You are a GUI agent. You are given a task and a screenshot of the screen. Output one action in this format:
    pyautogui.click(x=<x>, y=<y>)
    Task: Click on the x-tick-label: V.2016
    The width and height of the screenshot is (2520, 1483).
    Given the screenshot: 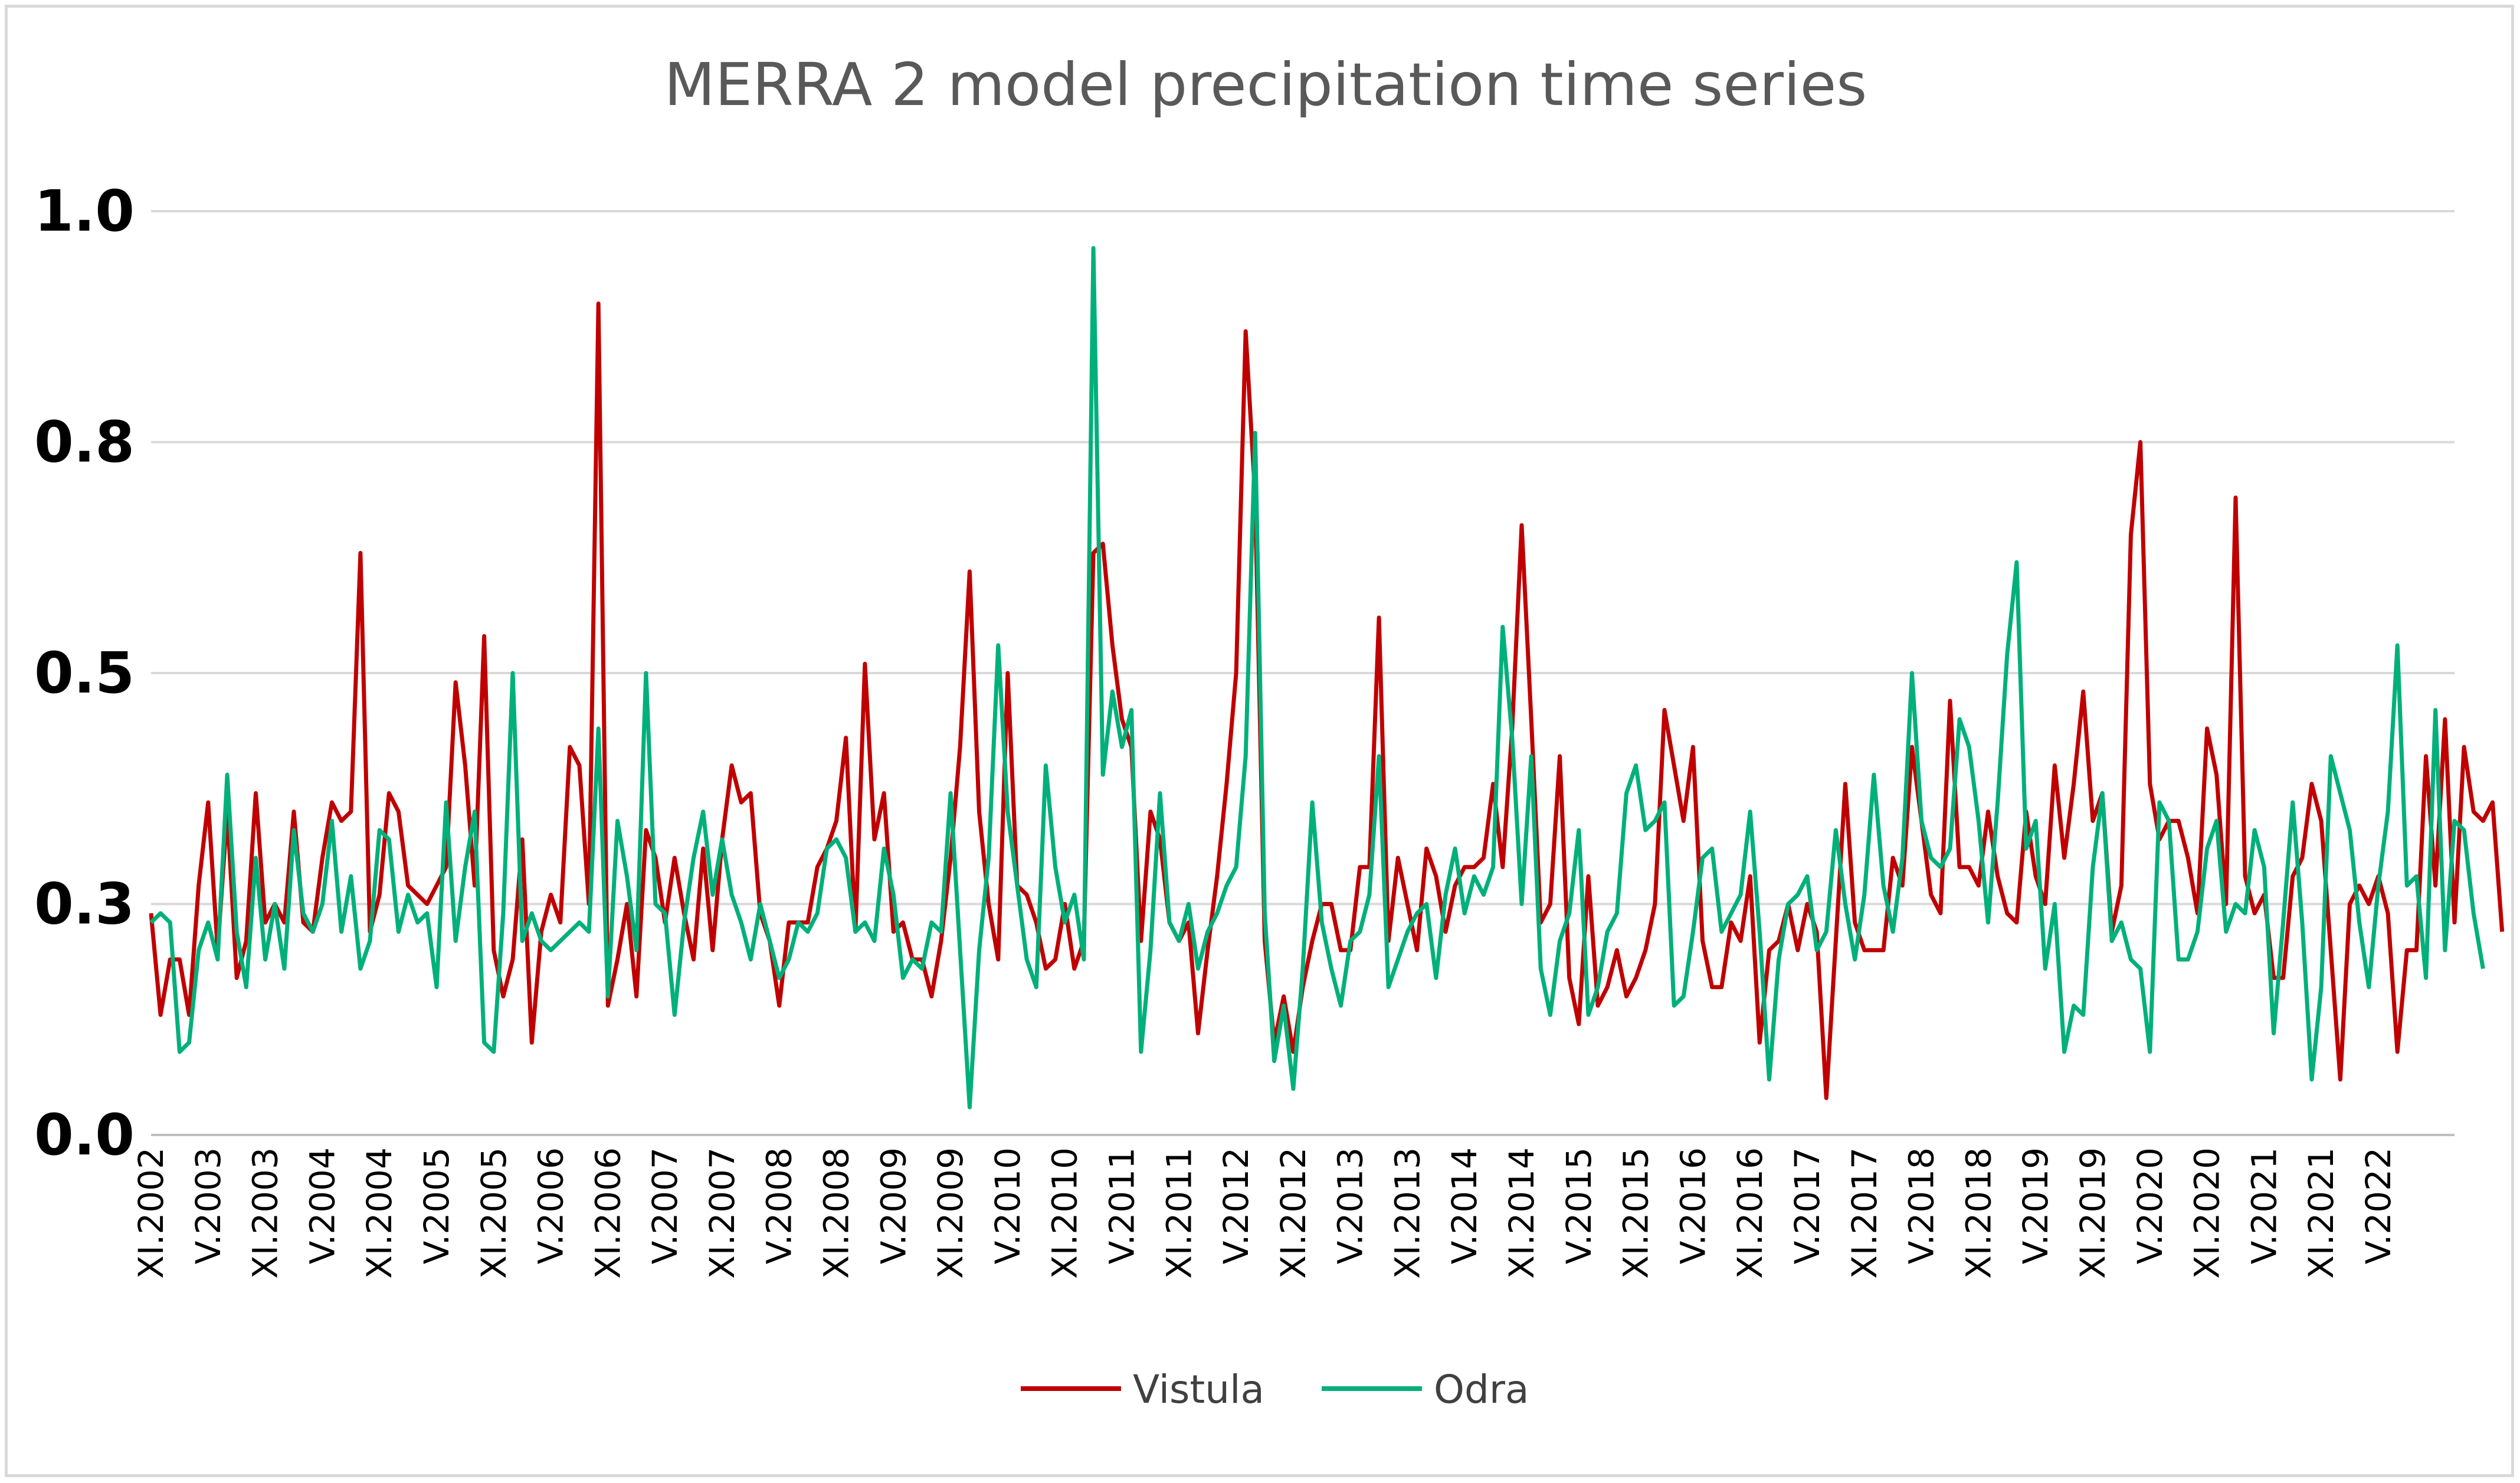 What is the action you would take?
    pyautogui.click(x=1693, y=1205)
    